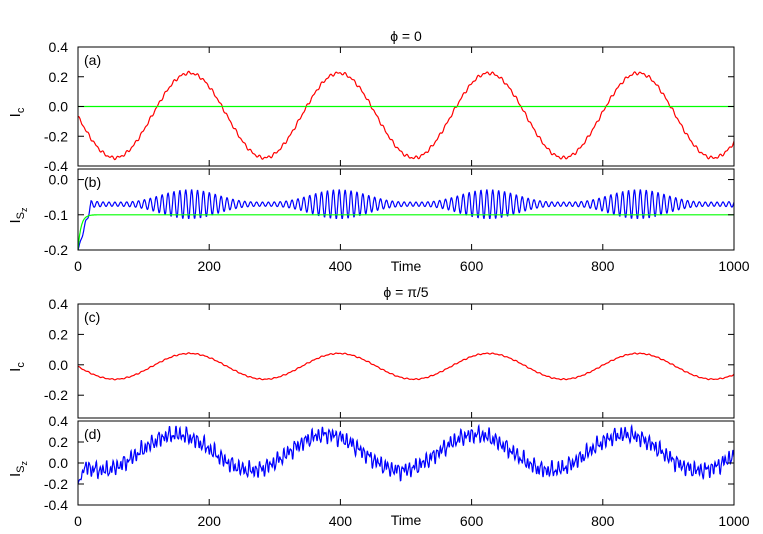  I want to click on chart-b-ytick-label: -0.2, so click(56, 250).